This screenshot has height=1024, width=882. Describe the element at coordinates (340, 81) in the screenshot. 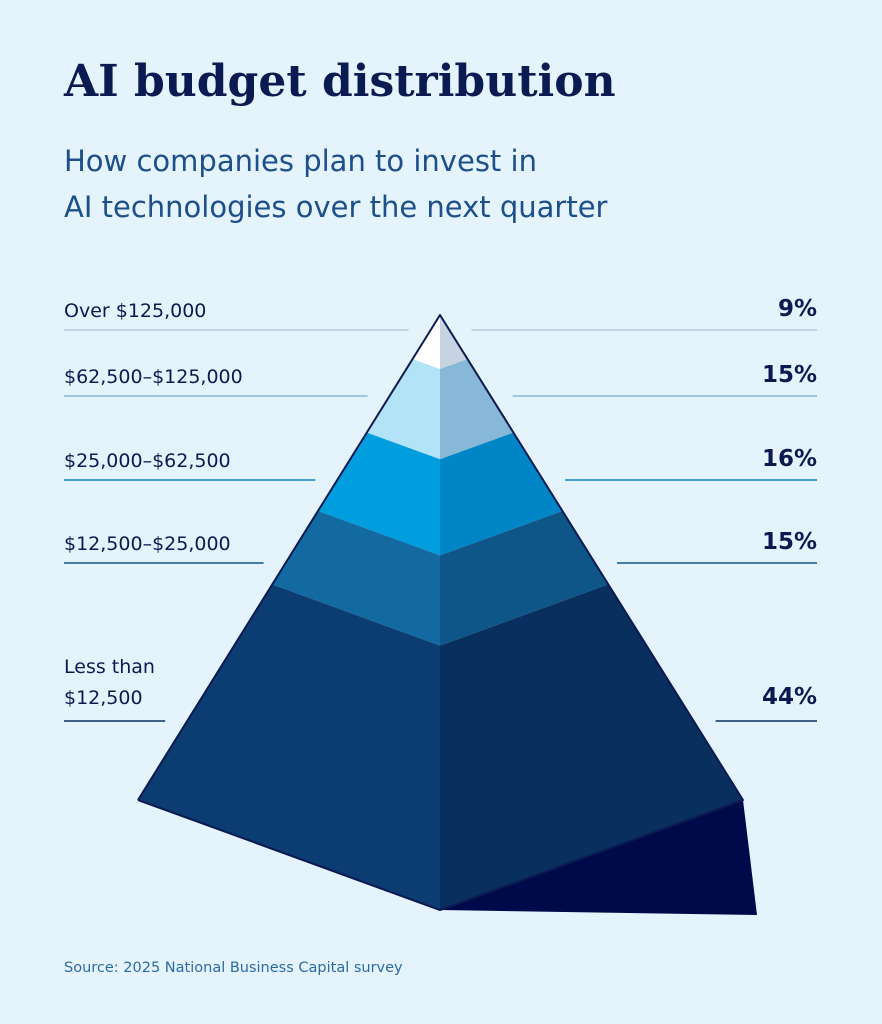

I see `chart-title: AI budget distribution` at that location.